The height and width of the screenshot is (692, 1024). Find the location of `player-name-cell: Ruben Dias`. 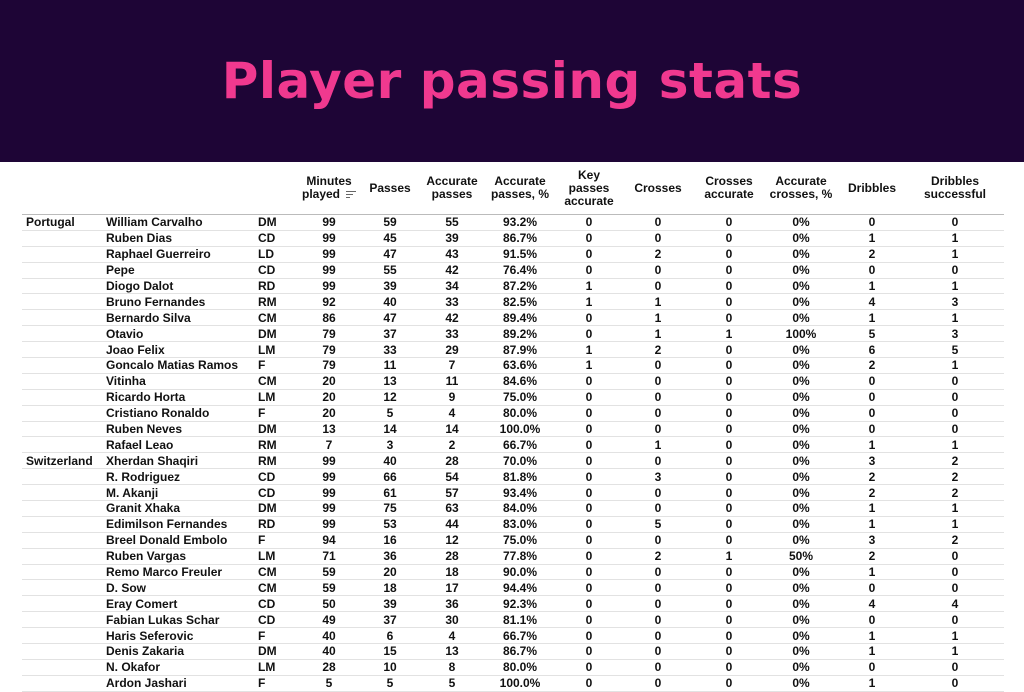

player-name-cell: Ruben Dias is located at coordinates (178, 238).